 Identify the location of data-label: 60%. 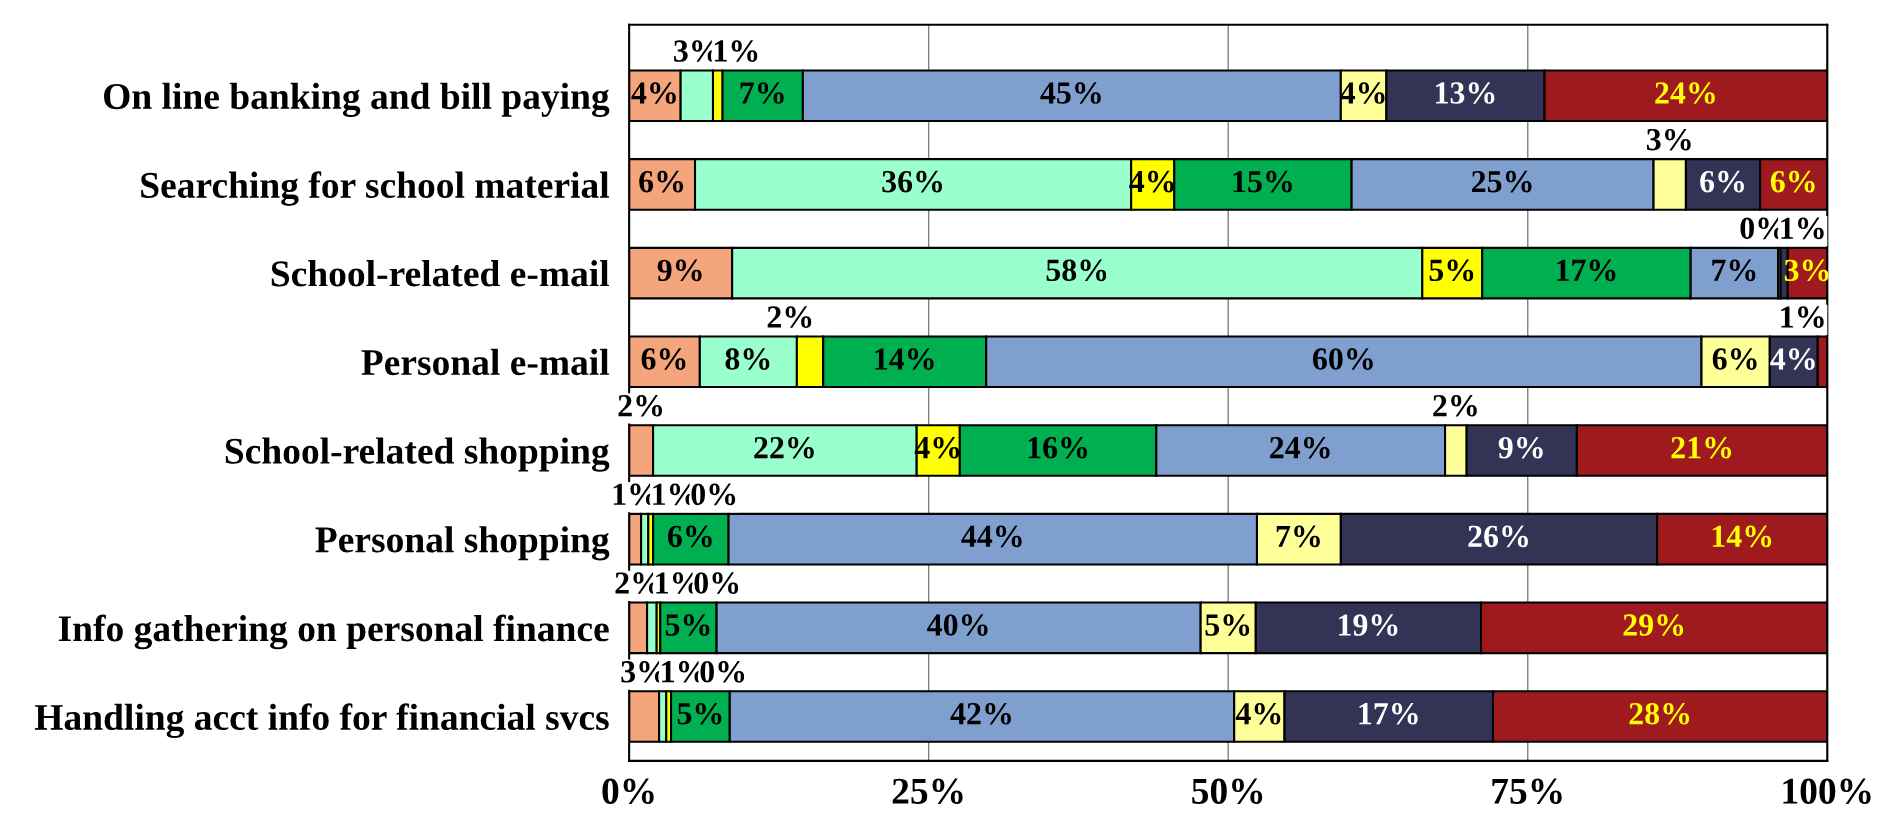
(1342, 359).